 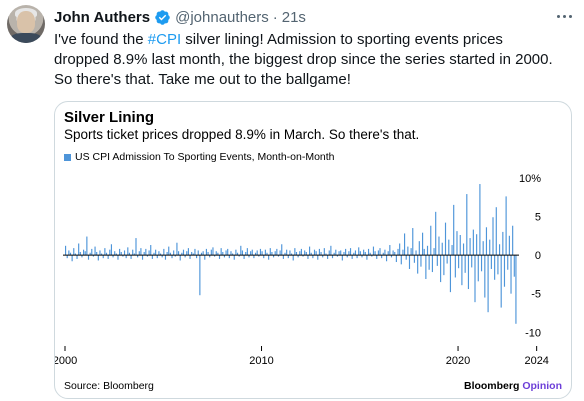 I want to click on chart-title: Silver Lining, so click(x=109, y=117).